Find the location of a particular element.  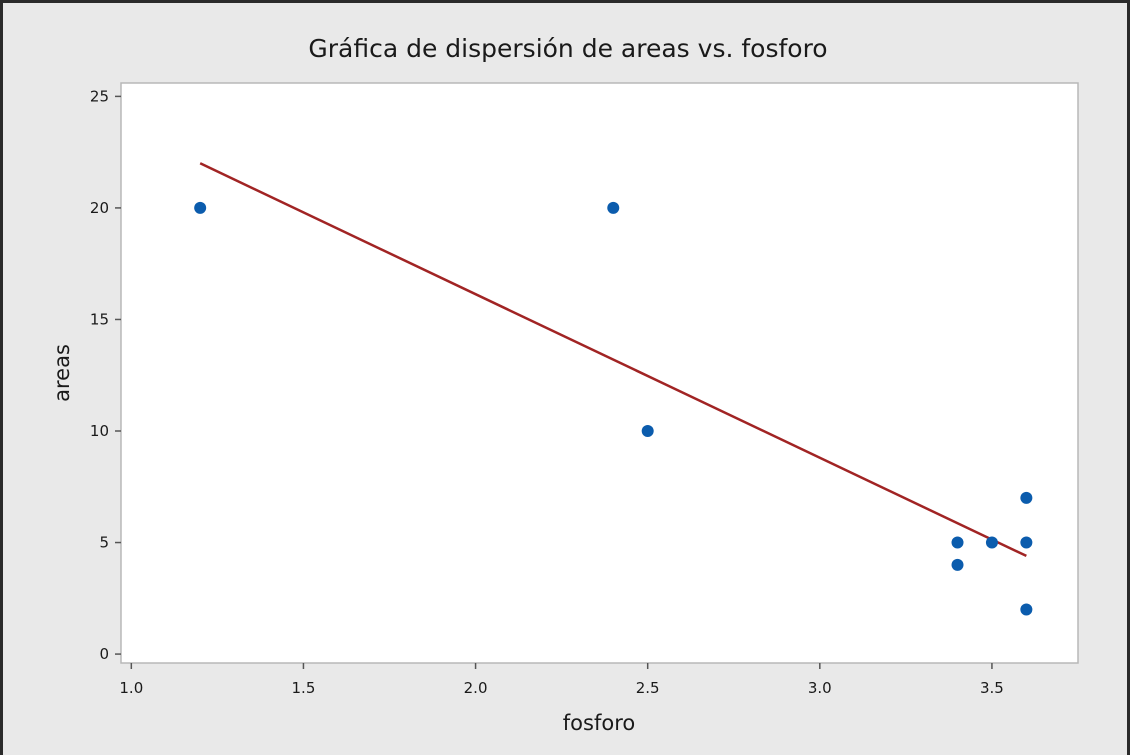

x-axis-label: fosforo is located at coordinates (599, 723).